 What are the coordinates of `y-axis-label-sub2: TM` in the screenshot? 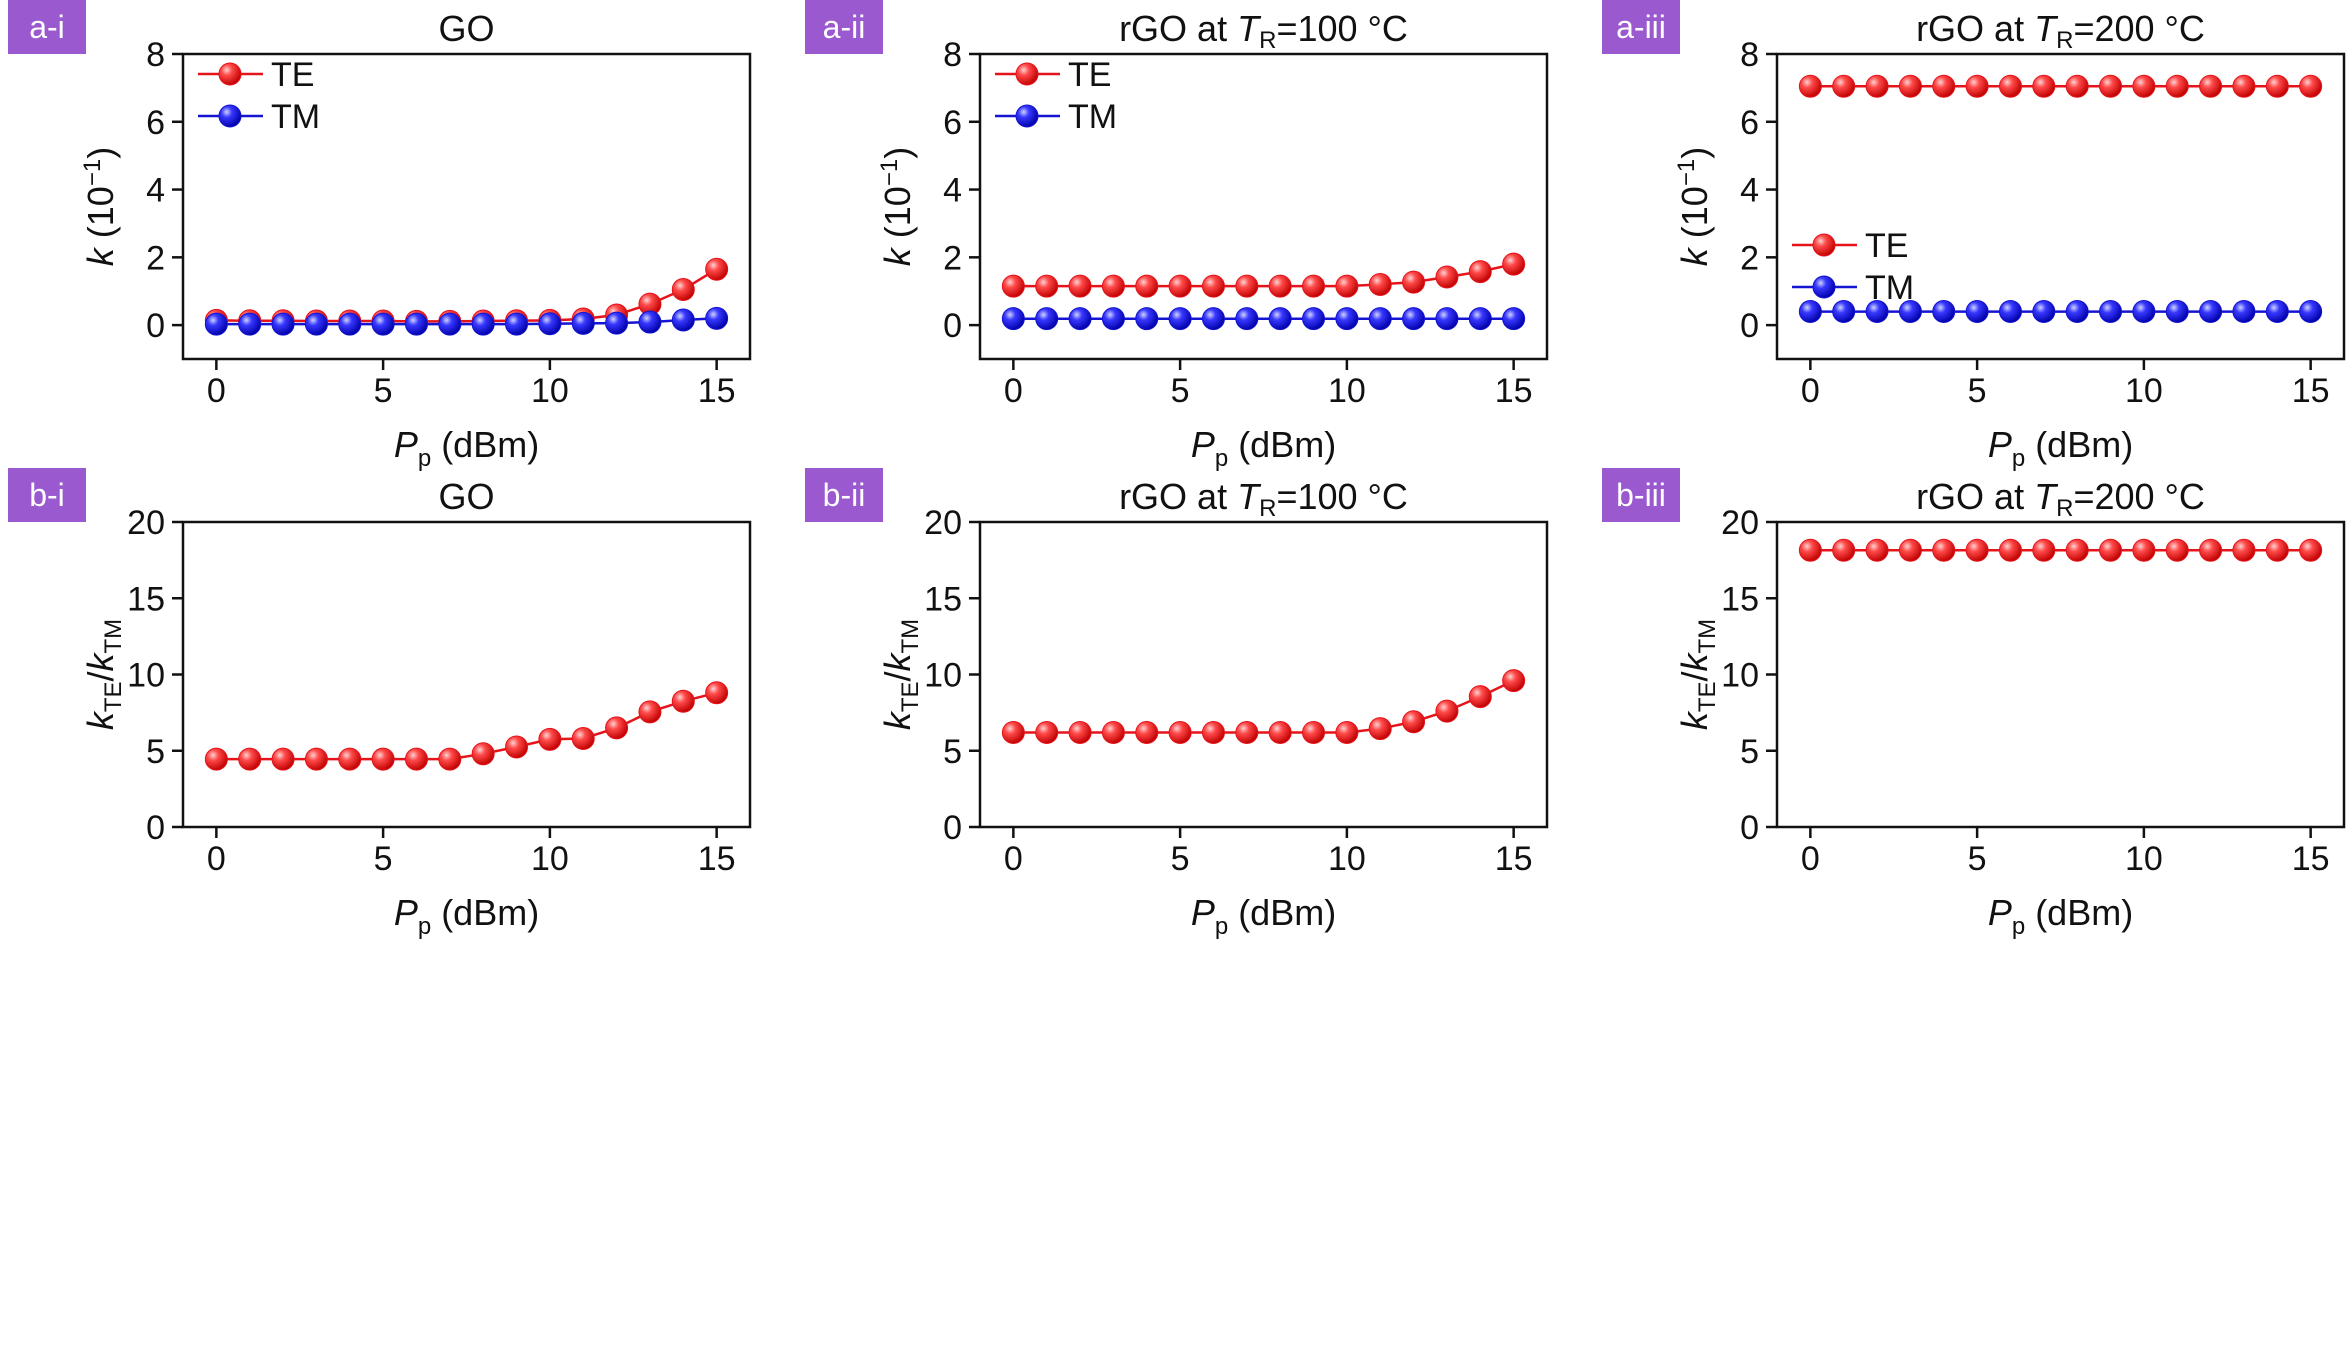 It's located at (113, 636).